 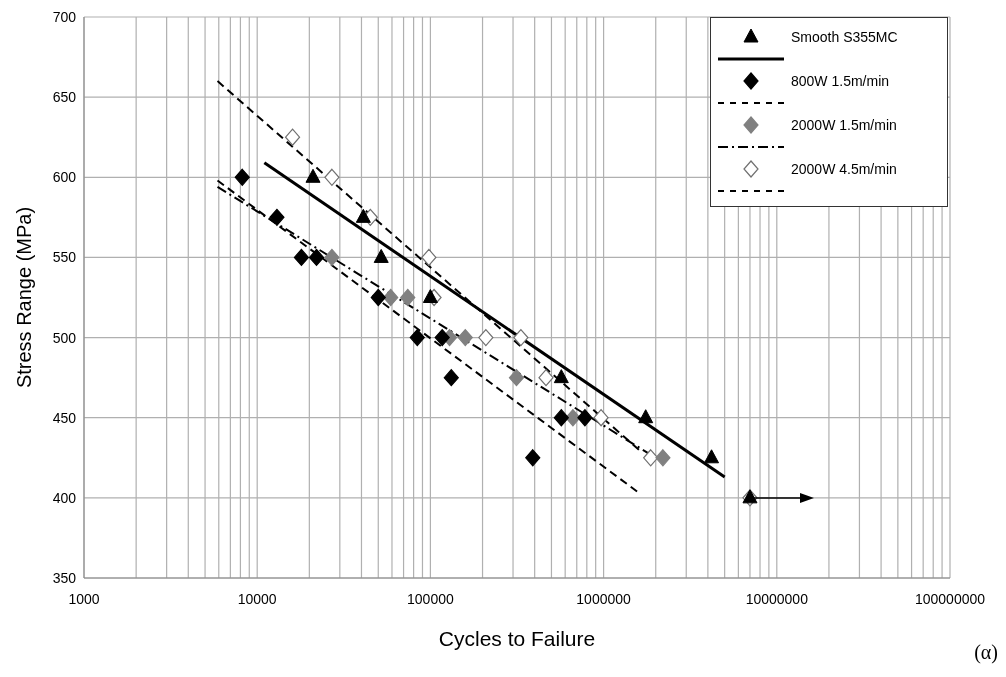 I want to click on y-axis-title: Stress Range (MPa), so click(x=24, y=297).